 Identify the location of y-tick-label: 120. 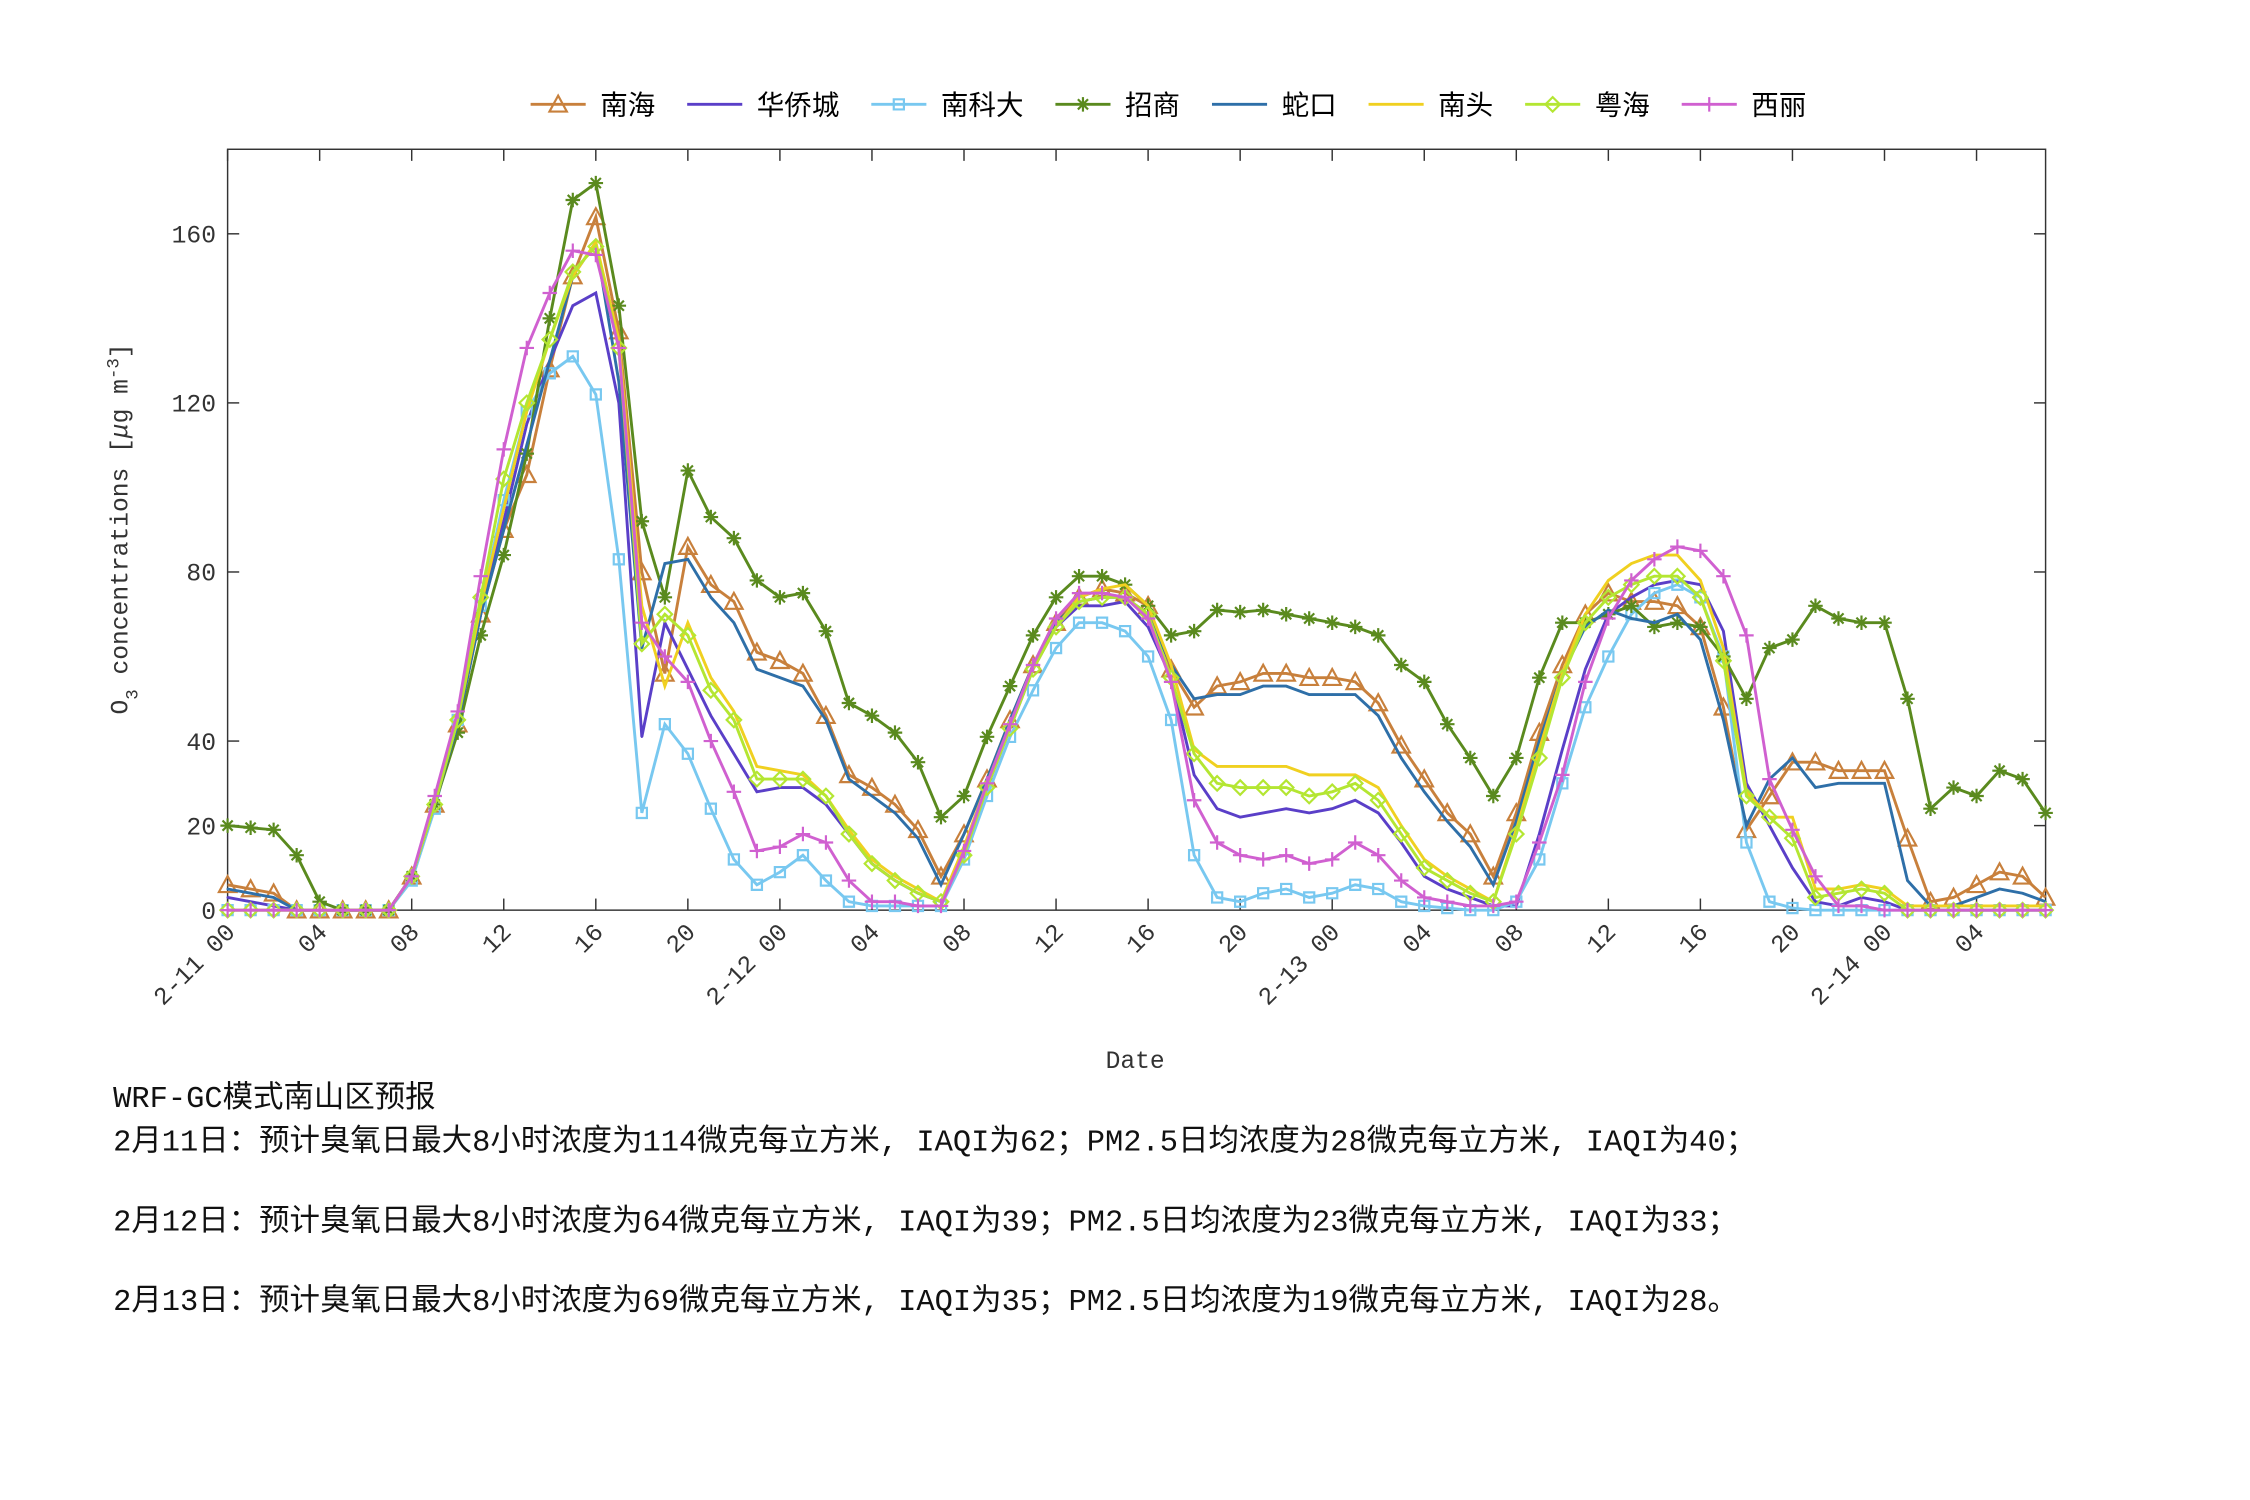
(194, 406).